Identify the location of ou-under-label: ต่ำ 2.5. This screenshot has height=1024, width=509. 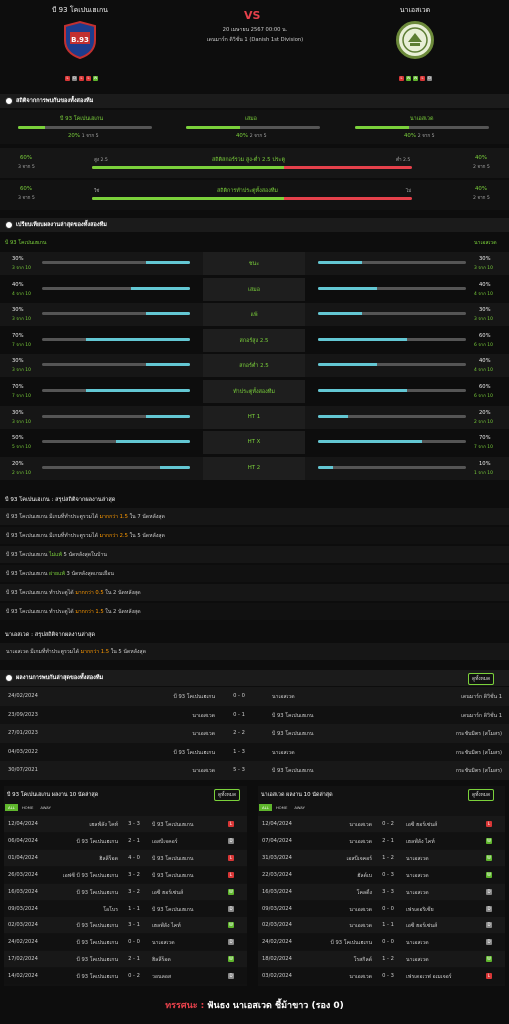
(403, 160).